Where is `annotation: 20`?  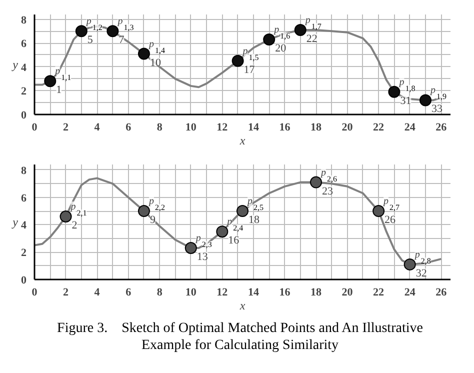 annotation: 20 is located at coordinates (281, 48).